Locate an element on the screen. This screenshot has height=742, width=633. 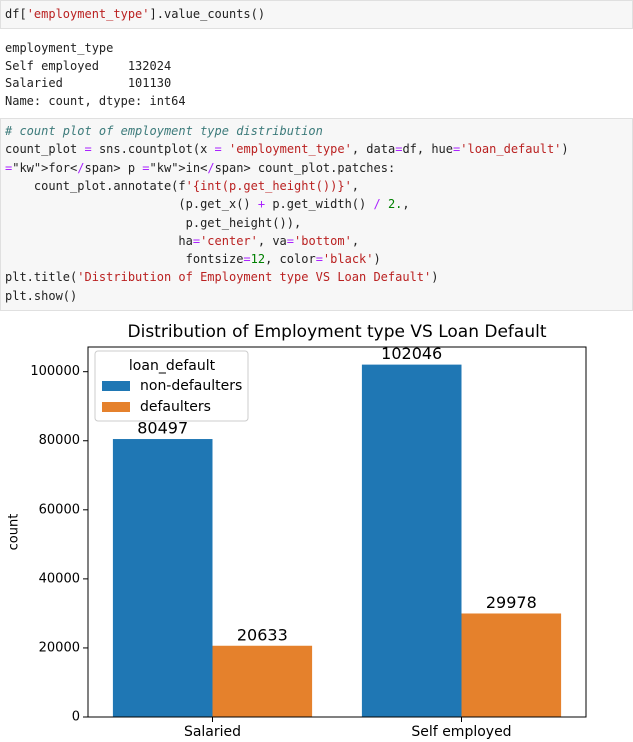
data-label: 102046 is located at coordinates (411, 353).